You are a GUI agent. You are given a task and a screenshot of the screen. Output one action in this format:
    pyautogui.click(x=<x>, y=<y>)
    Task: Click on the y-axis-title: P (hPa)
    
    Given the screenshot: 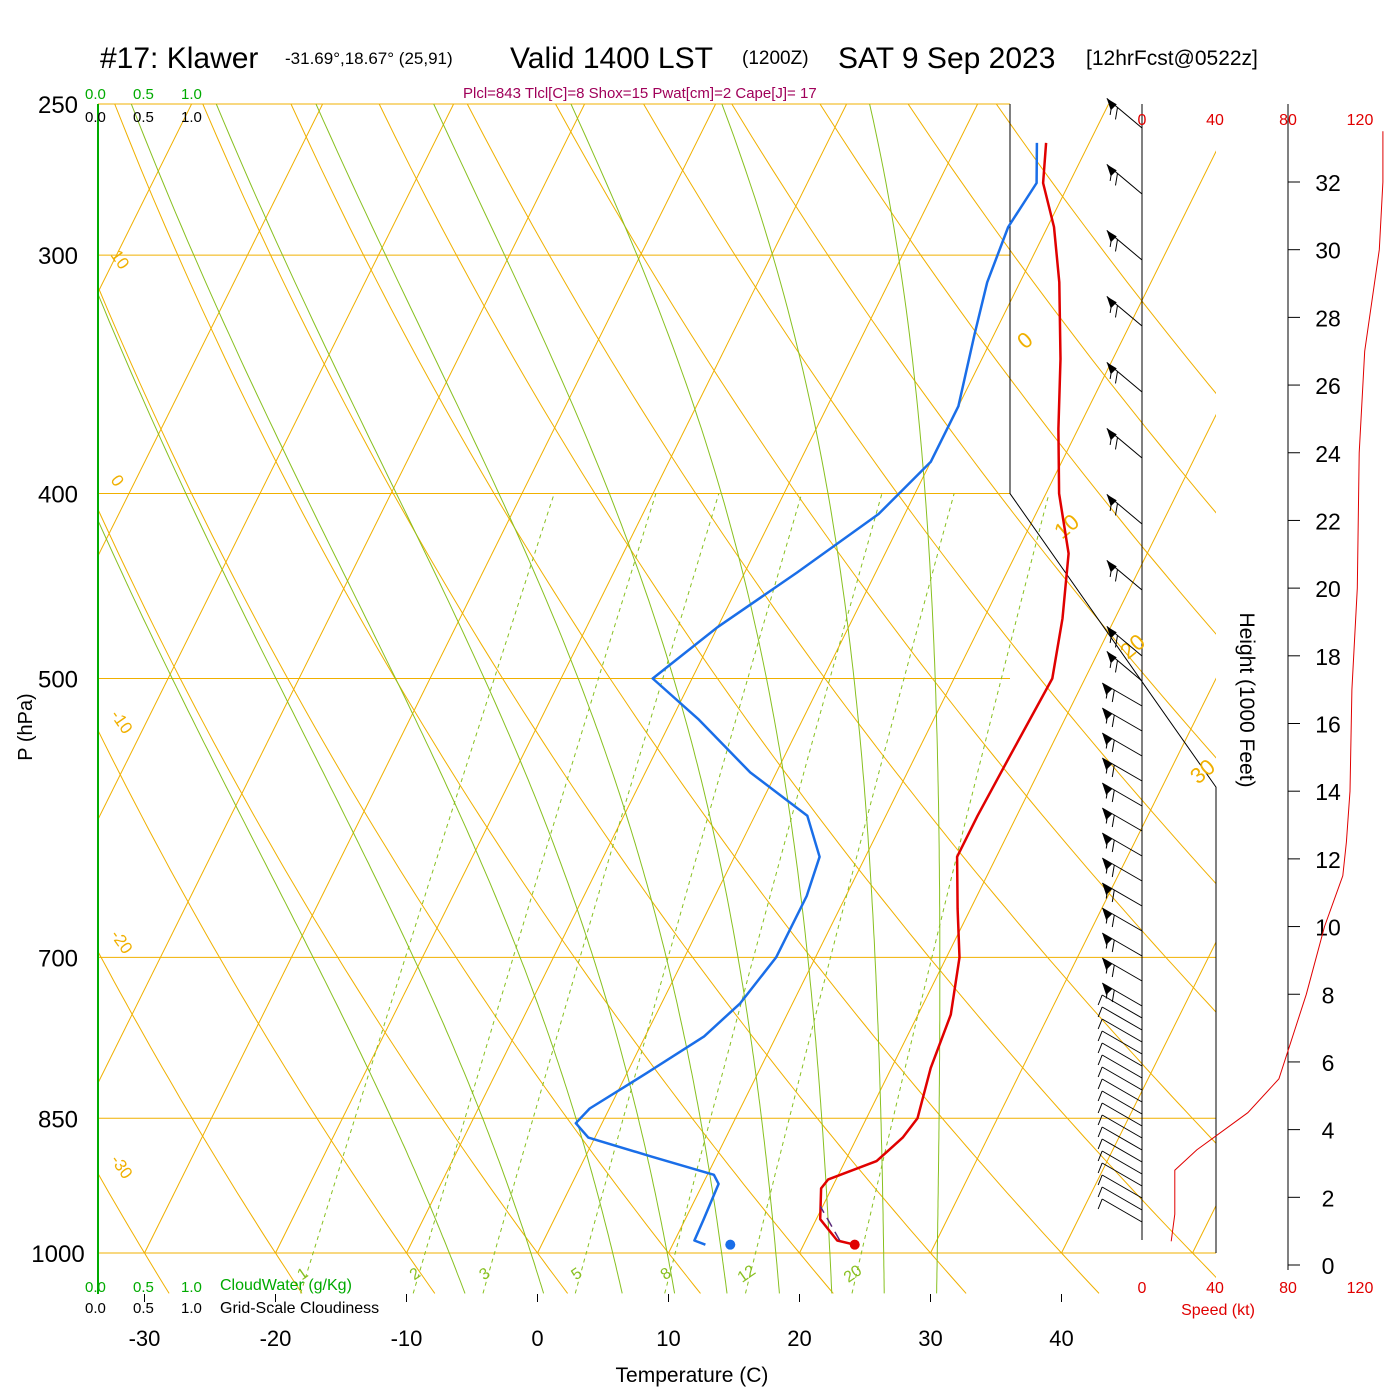 What is the action you would take?
    pyautogui.click(x=26, y=726)
    